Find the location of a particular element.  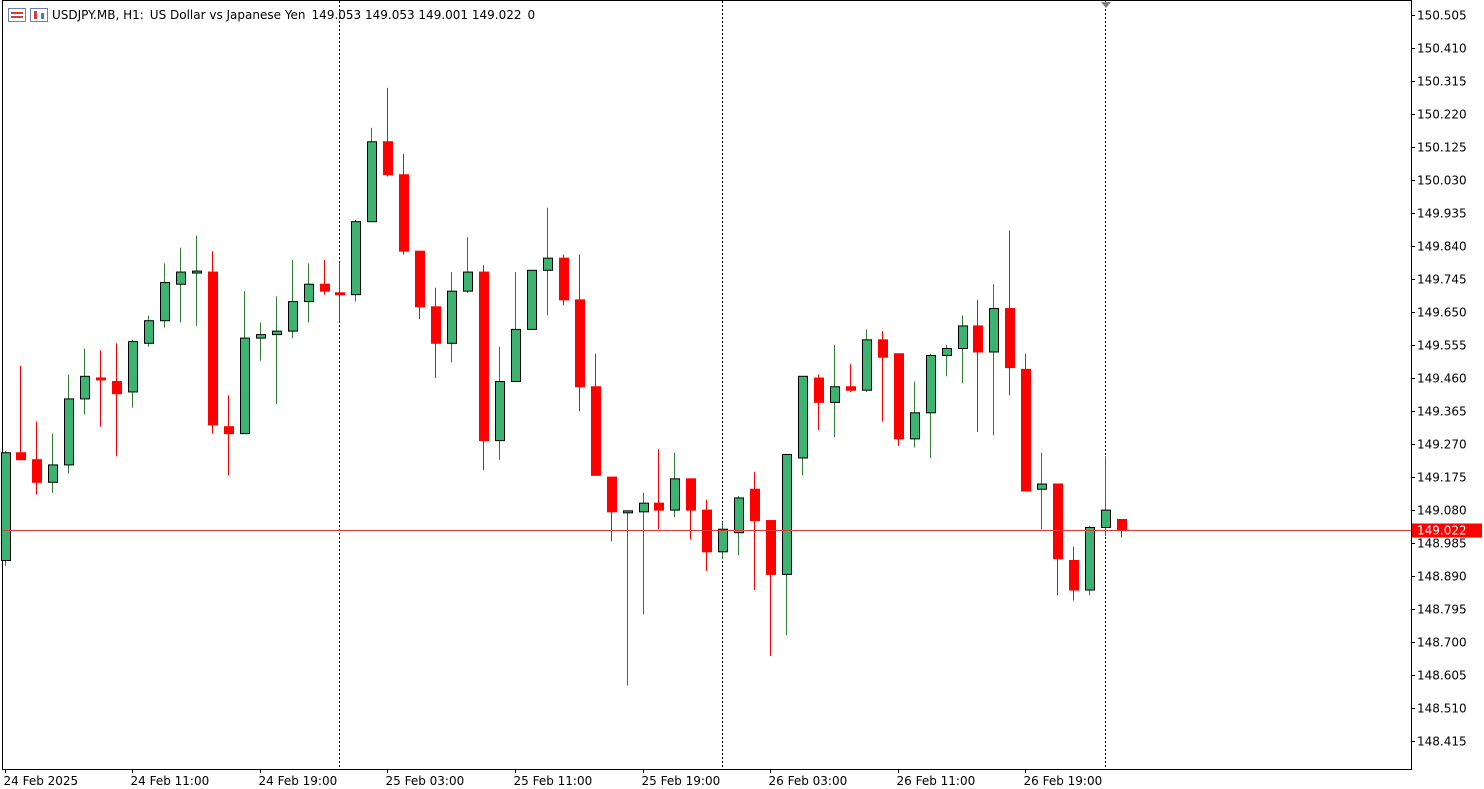

current-price-line: 149.022 is located at coordinates (742, 530).